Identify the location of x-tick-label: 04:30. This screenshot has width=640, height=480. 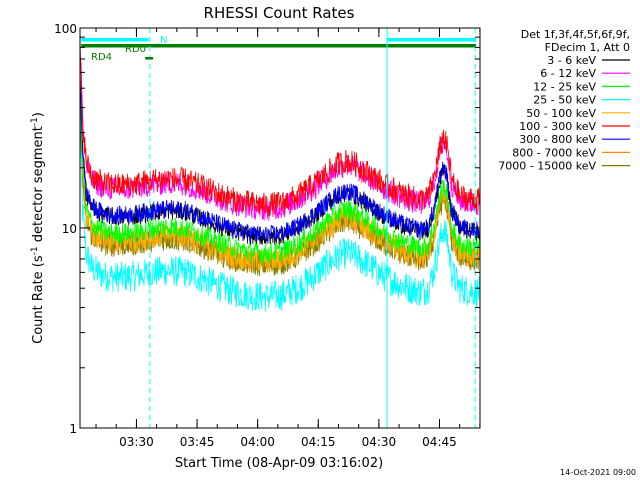
(379, 442).